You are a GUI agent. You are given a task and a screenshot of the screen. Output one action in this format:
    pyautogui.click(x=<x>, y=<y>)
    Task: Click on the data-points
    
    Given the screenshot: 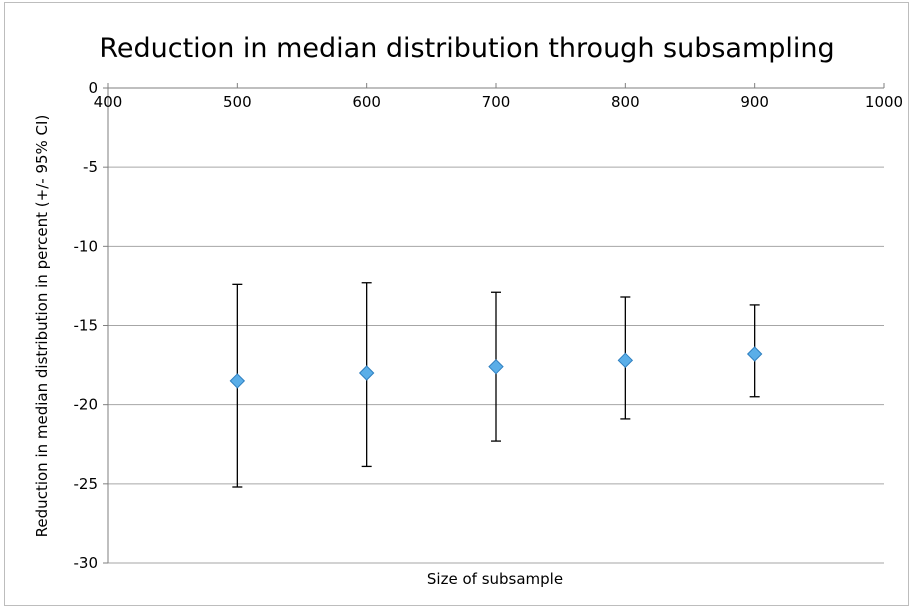 What is the action you would take?
    pyautogui.click(x=496, y=367)
    